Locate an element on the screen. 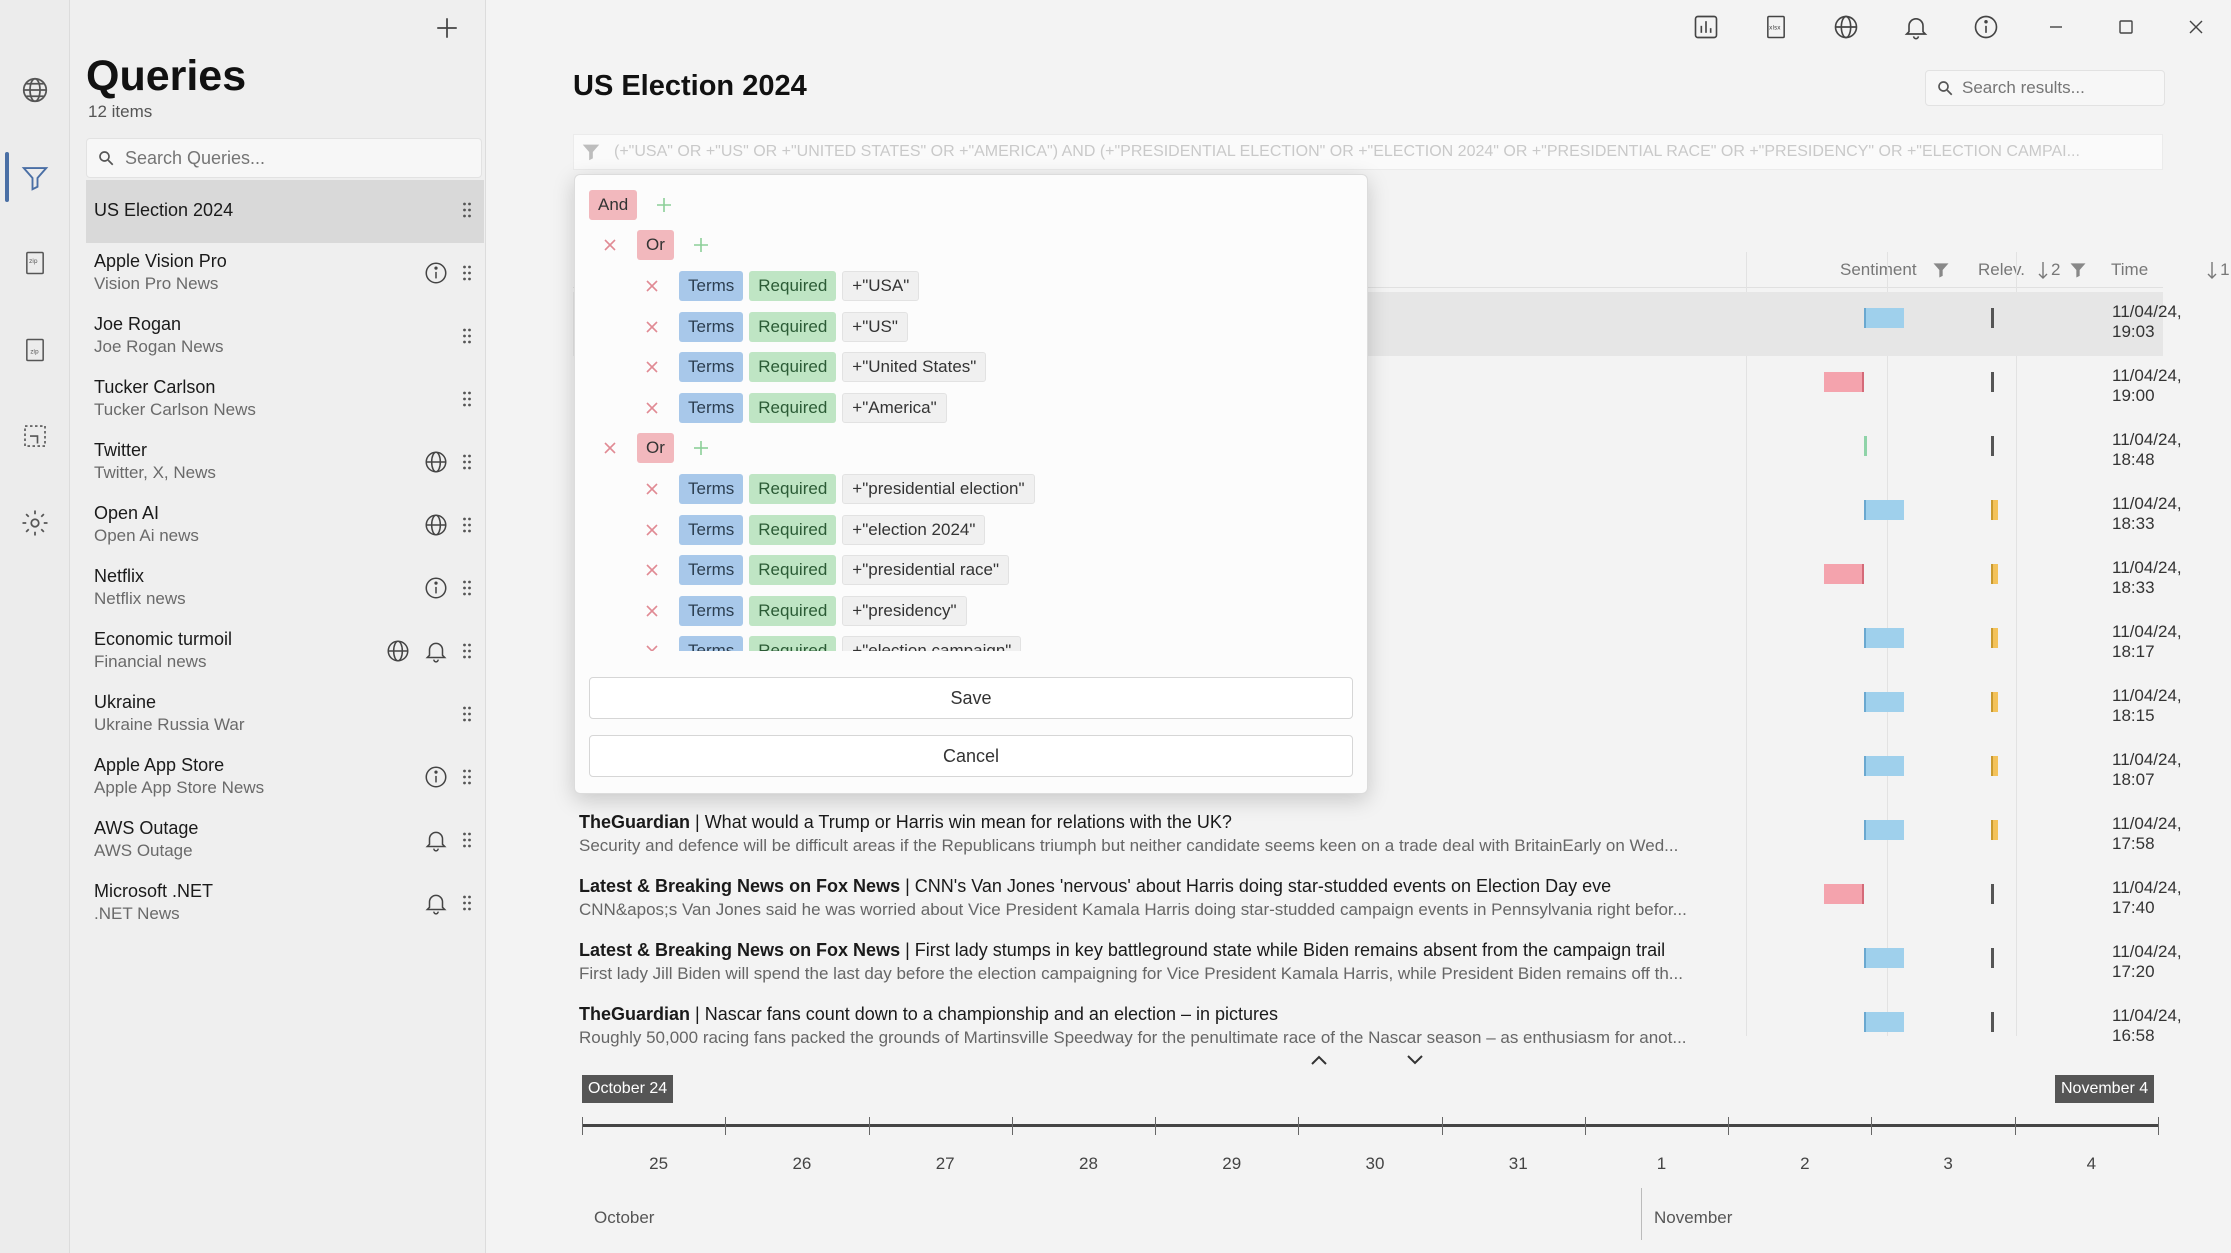 Image resolution: width=2231 pixels, height=1253 pixels. zip-file-icon: zip is located at coordinates (35, 350).